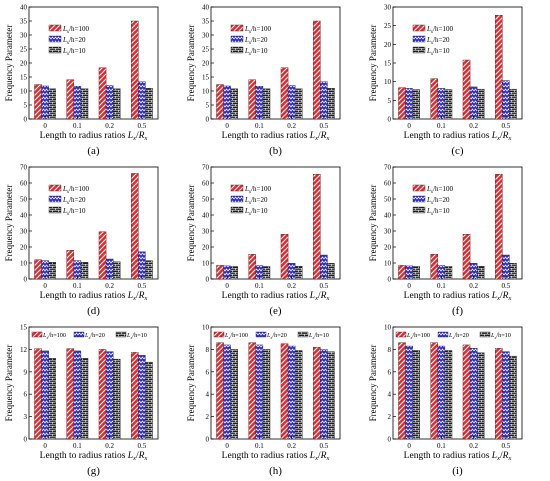 Image resolution: width=550 pixels, height=481 pixels. Describe the element at coordinates (93, 311) in the screenshot. I see `panel-label: (d)` at that location.